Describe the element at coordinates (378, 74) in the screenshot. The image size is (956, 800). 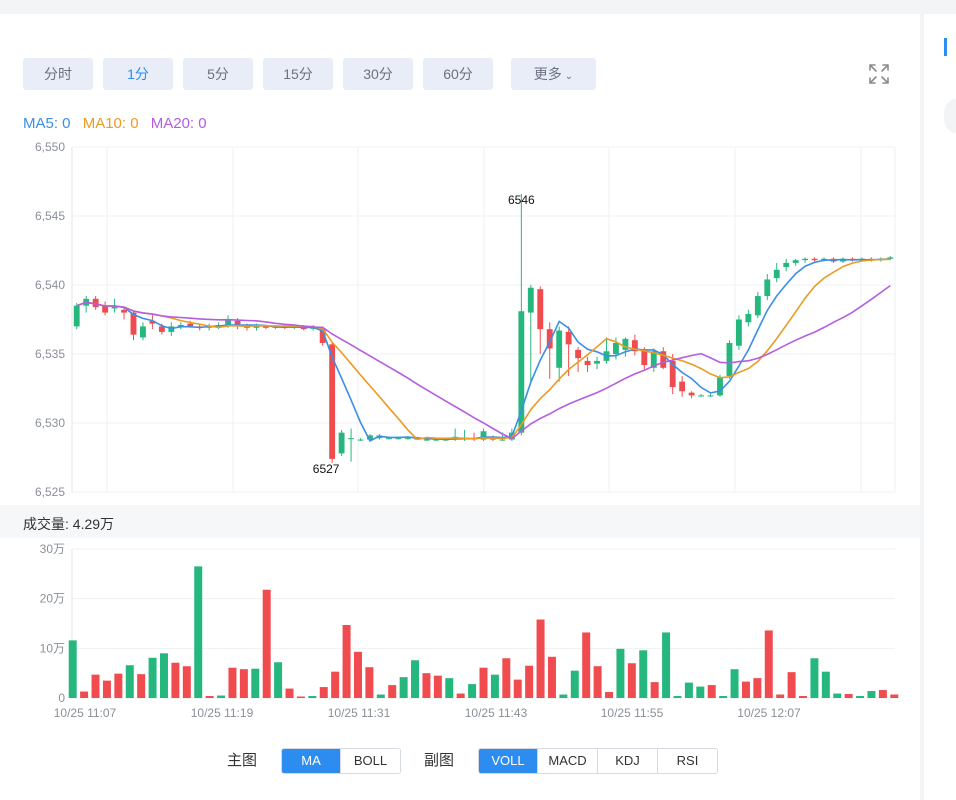
I see `period-button-4: 30分` at that location.